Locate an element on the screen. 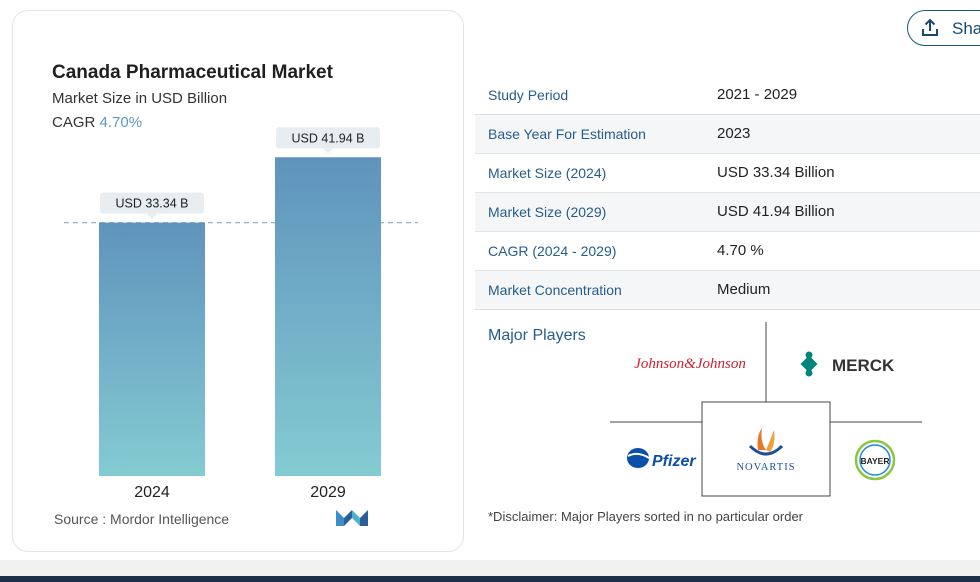 This screenshot has height=582, width=980. row-key: Market Size (2024) is located at coordinates (547, 173).